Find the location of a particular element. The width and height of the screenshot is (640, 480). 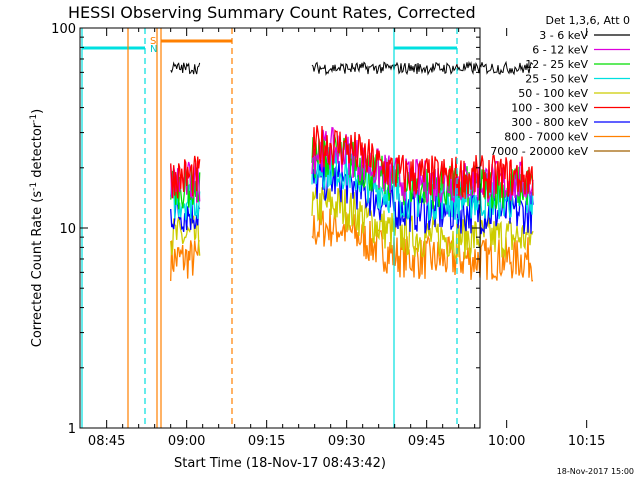

y-tick-label: 100 is located at coordinates (63, 29).